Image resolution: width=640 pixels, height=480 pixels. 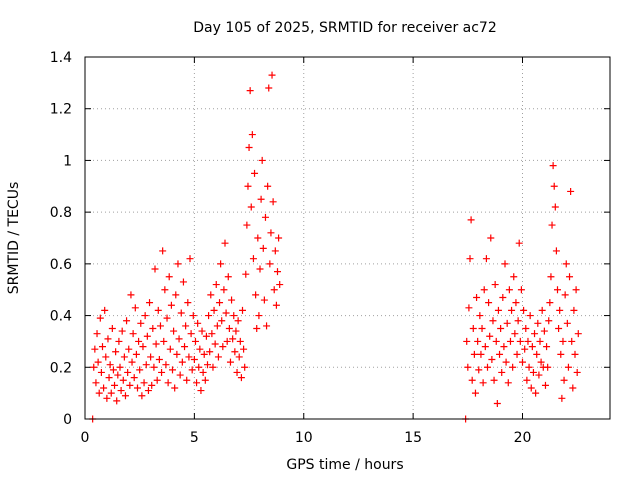 What do you see at coordinates (85, 438) in the screenshot?
I see `x-tick-label: 0` at bounding box center [85, 438].